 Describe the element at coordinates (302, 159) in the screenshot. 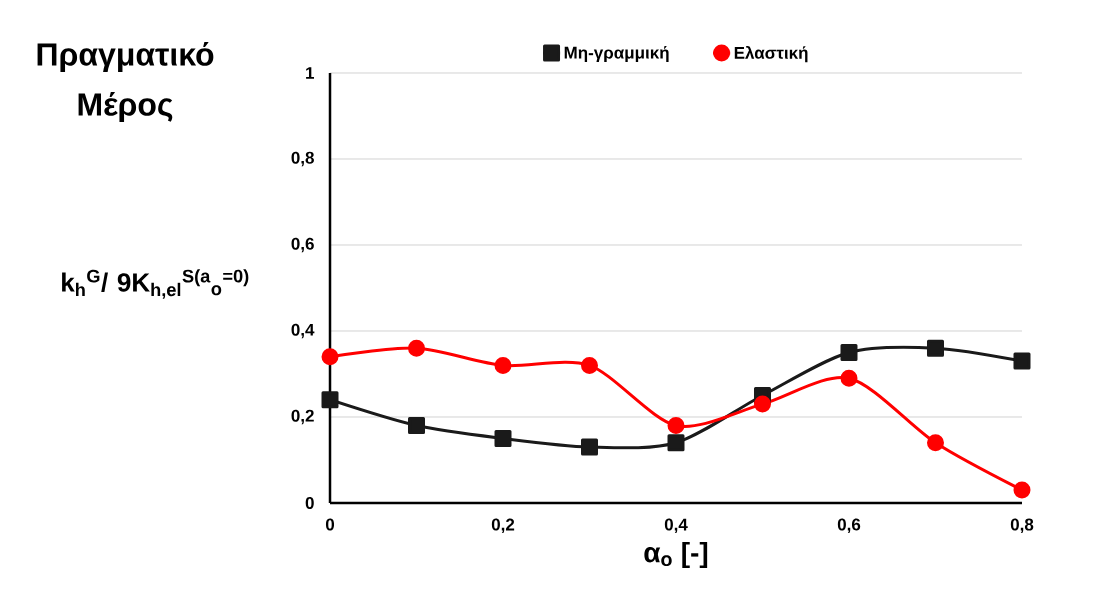

I see `y-tick-label: 0,8` at that location.